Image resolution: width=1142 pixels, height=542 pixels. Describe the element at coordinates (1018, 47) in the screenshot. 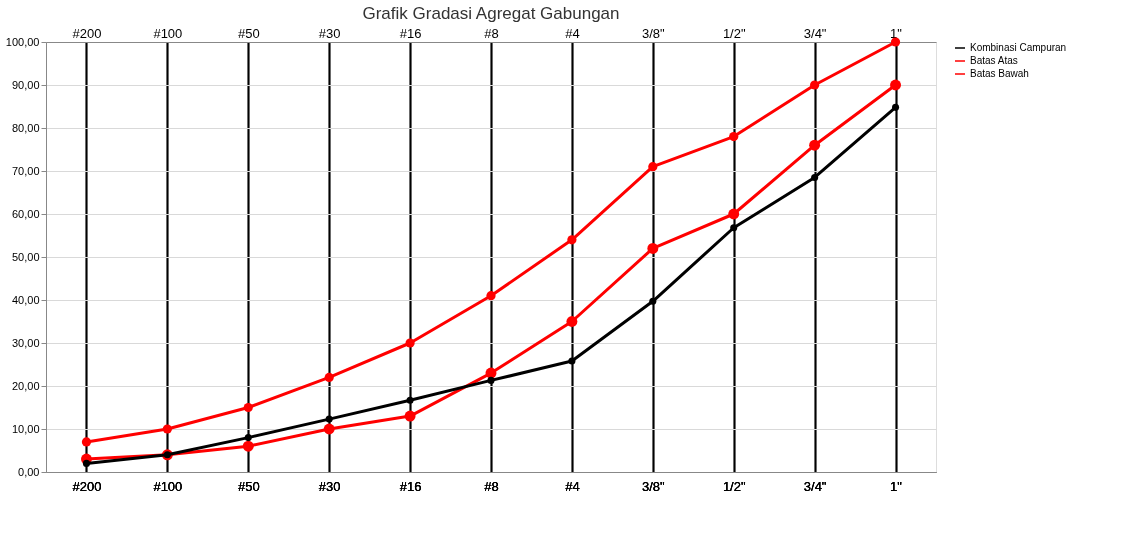

I see `legend-label: Kombinasi Campuran` at that location.